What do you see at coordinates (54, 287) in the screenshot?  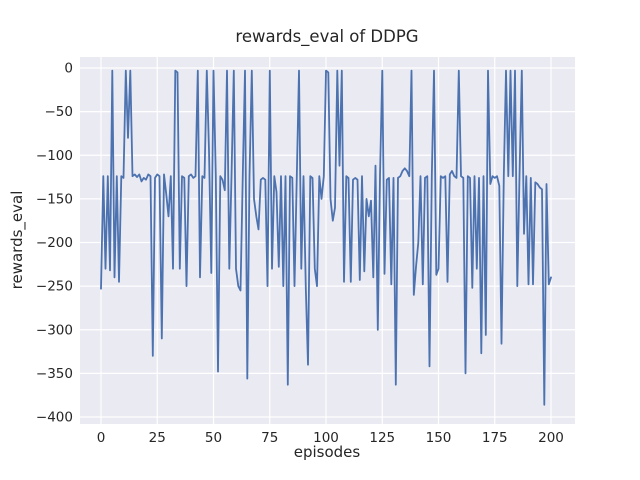 I see `tick-label: −250` at bounding box center [54, 287].